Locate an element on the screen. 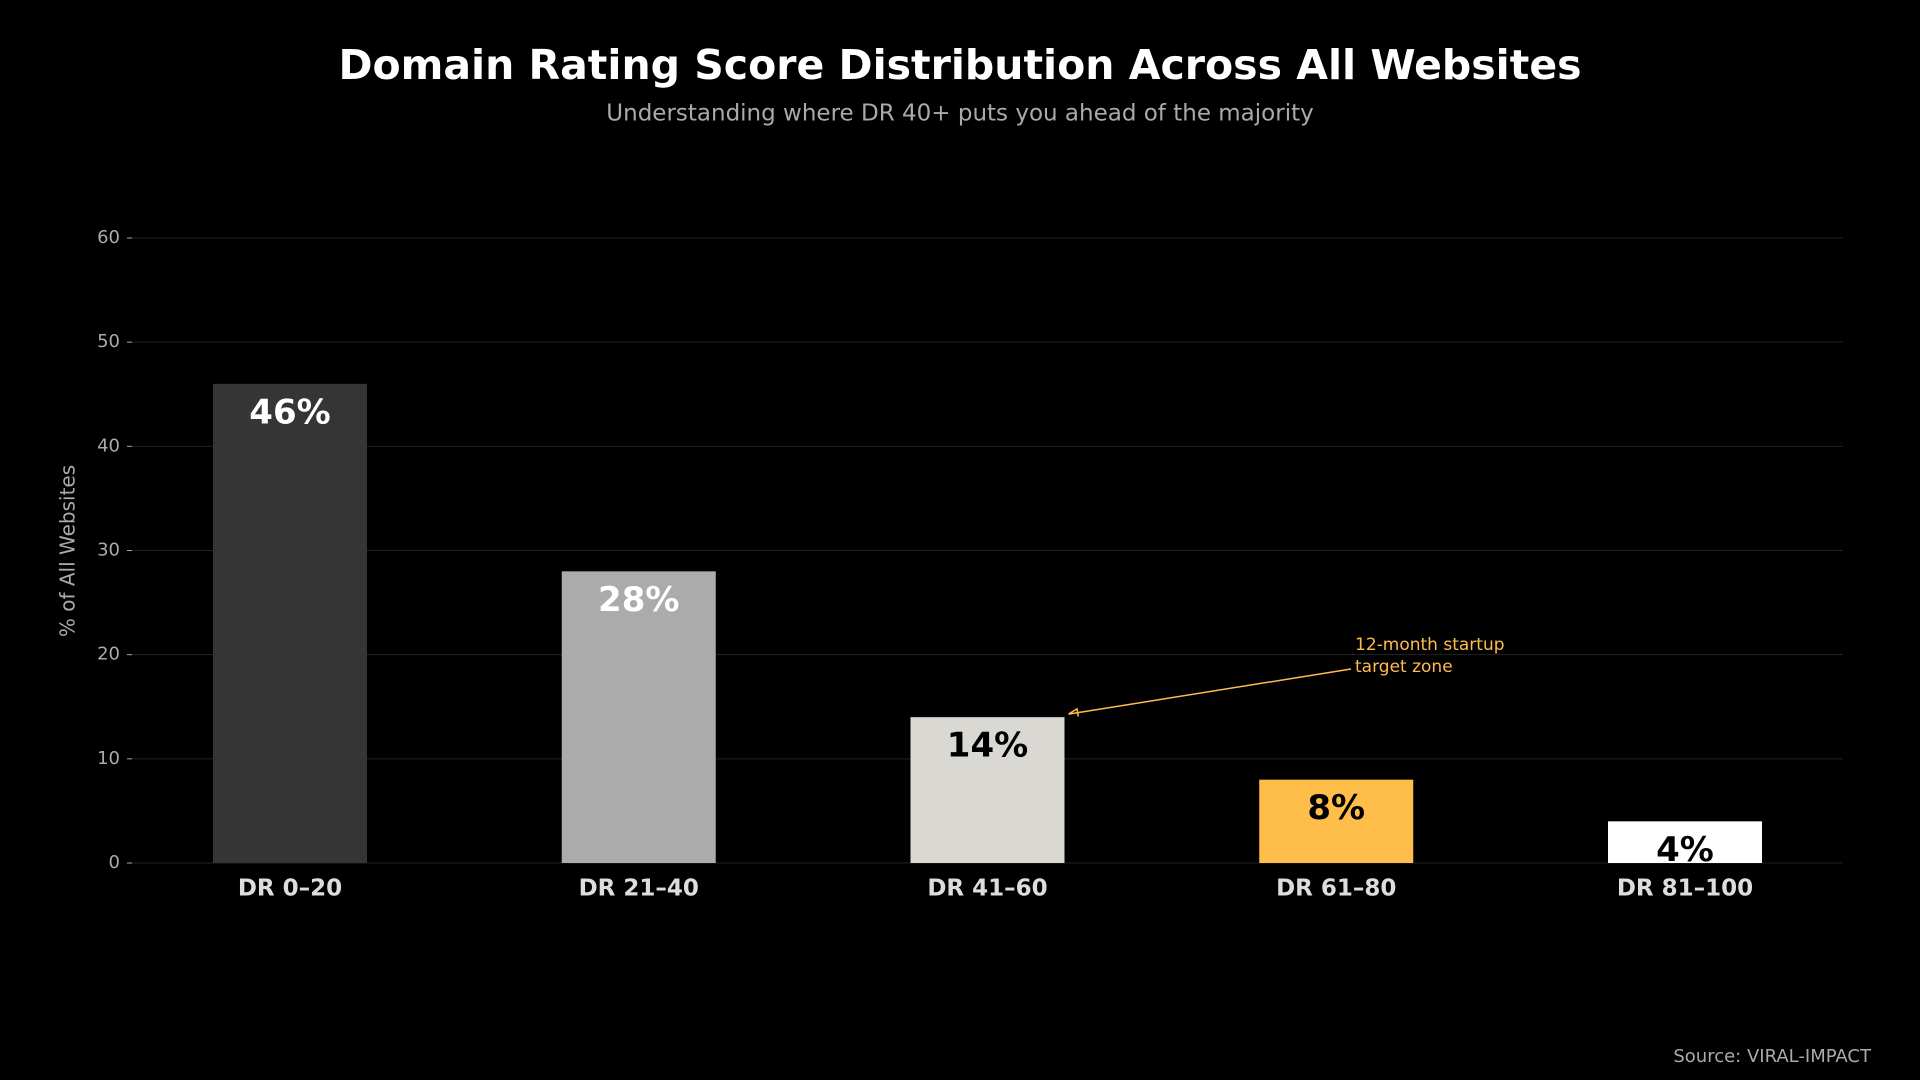 This screenshot has height=1080, width=1920. value-label: 8% is located at coordinates (1336, 808).